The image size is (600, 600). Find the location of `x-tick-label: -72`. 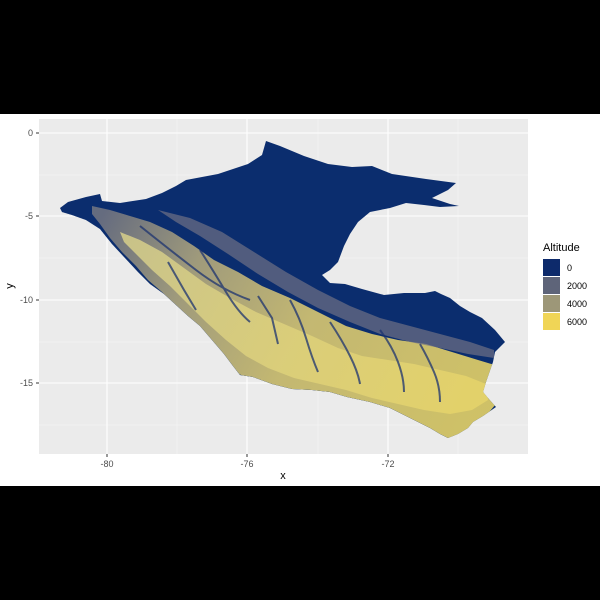

x-tick-label: -72 is located at coordinates (387, 464).